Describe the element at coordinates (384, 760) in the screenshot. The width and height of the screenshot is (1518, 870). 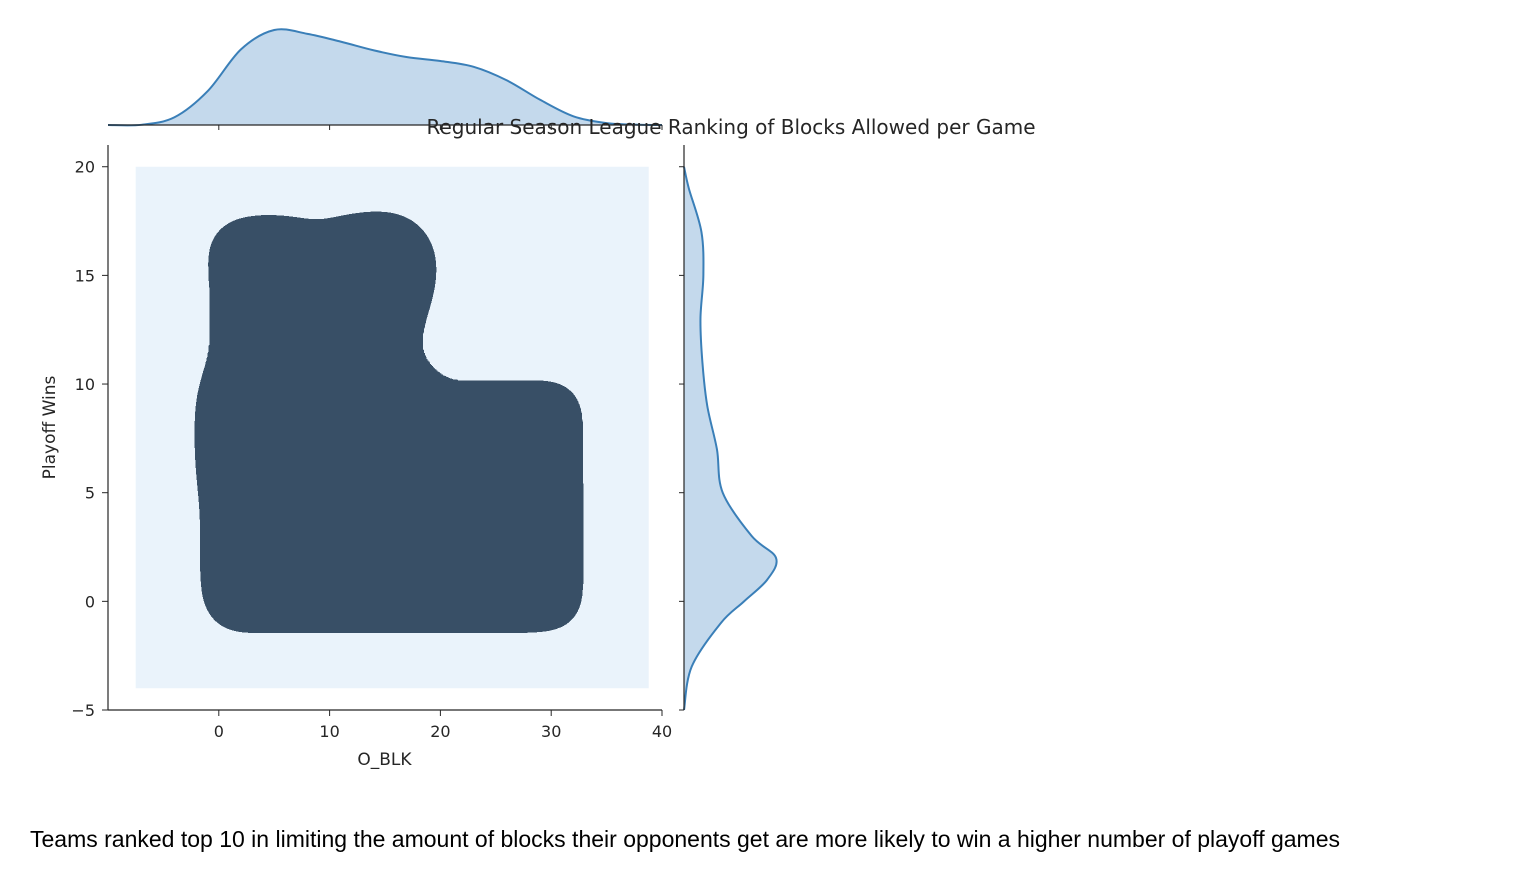
I see `x-axis-label: O_BLK` at that location.